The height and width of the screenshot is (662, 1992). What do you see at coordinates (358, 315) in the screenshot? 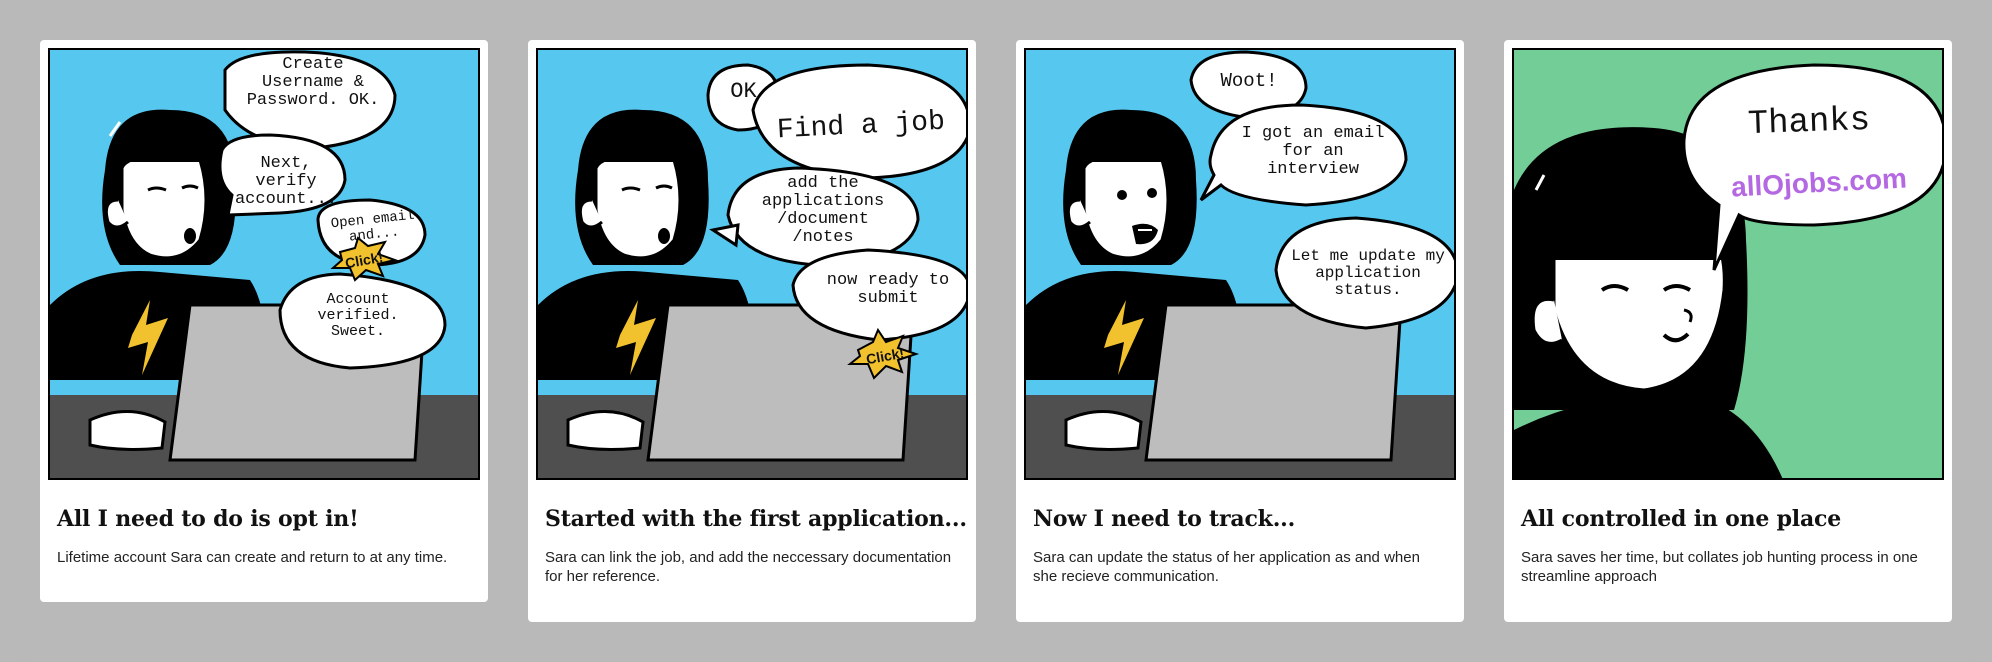
I see `speech-bubble-text: Account verified. Sweet.` at bounding box center [358, 315].